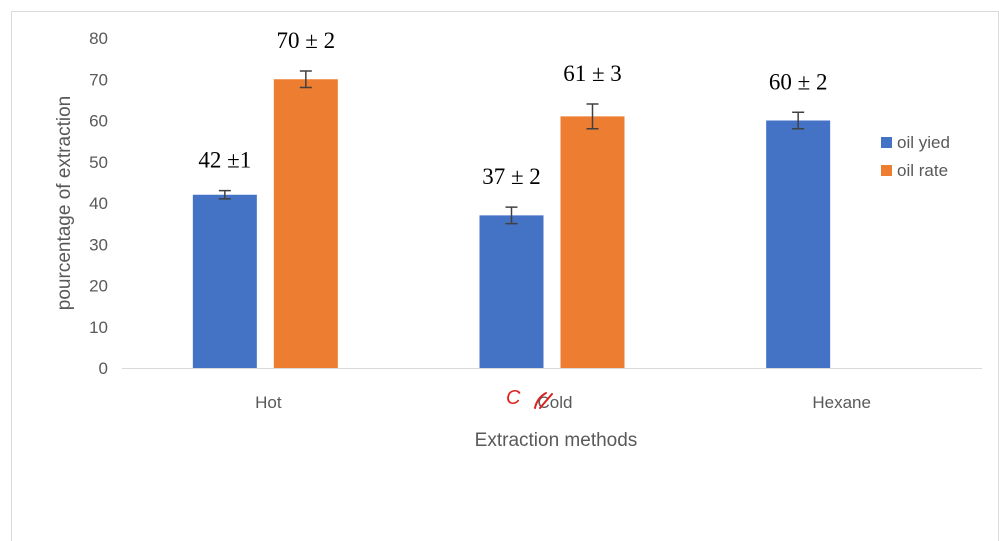  Describe the element at coordinates (555, 402) in the screenshot. I see `x-tick-label: Cold` at that location.